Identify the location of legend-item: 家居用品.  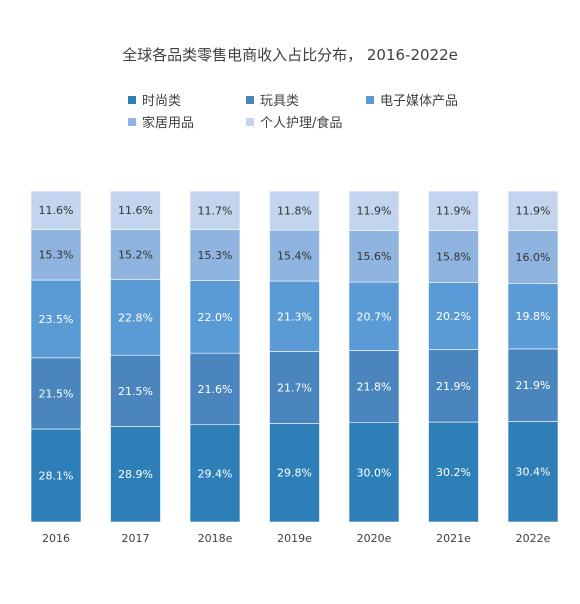
(161, 121).